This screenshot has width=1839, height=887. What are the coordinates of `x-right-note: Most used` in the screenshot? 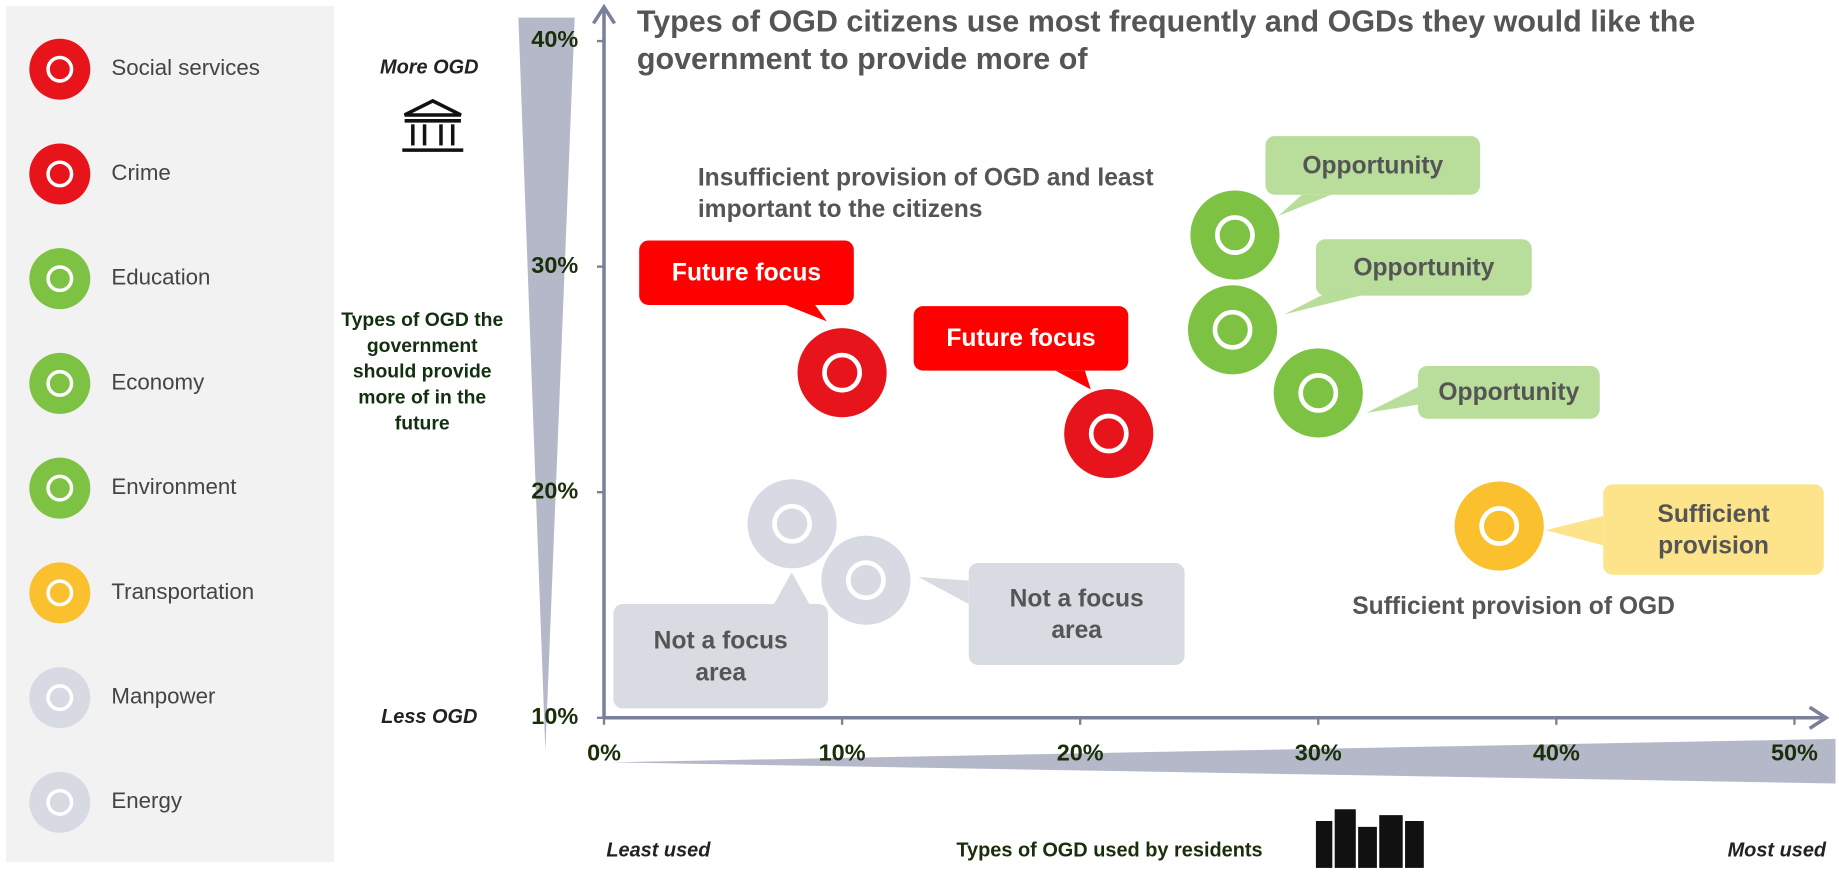 It's located at (1777, 851).